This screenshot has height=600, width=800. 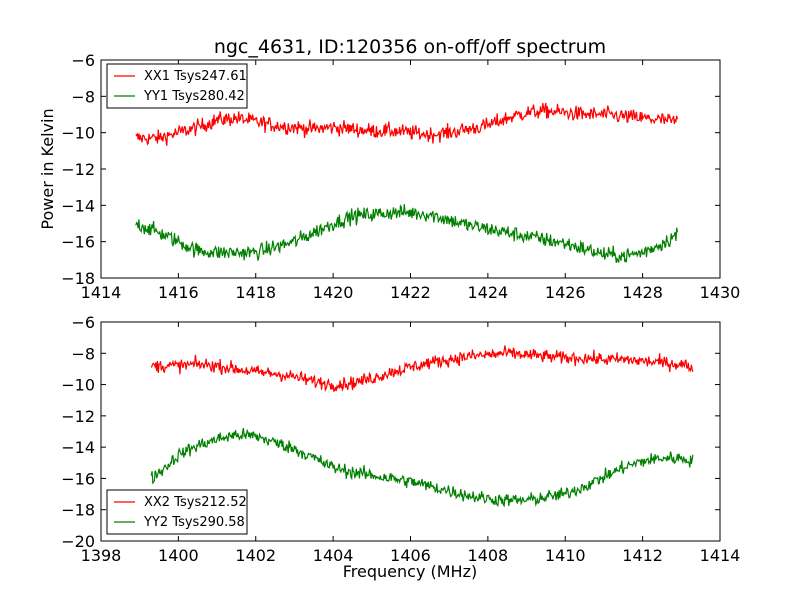 I want to click on x-tick-label: 1420, so click(x=333, y=292).